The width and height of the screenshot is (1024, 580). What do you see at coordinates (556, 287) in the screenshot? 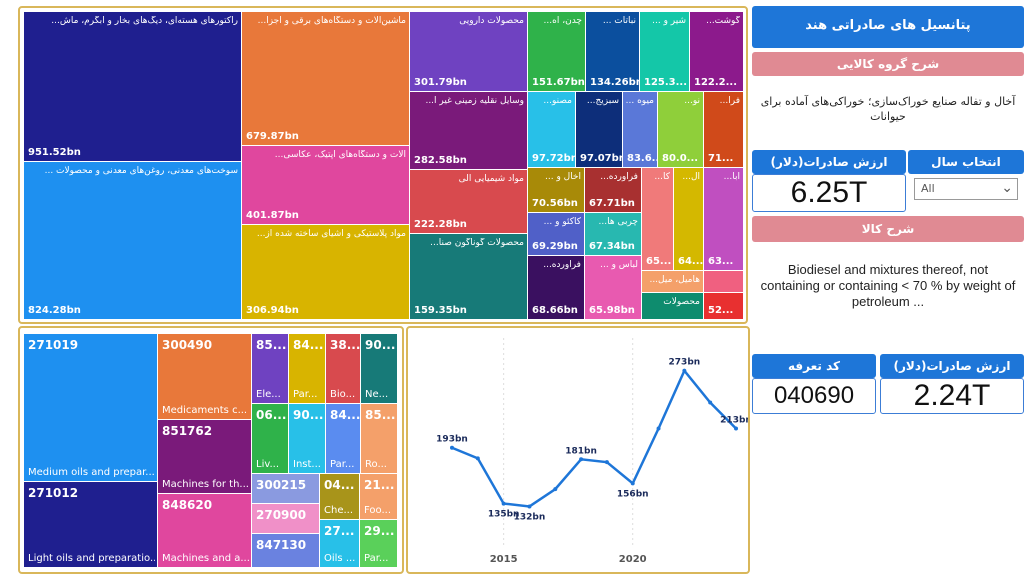
I see `treemap-tile: فرآورده... 68.66bn` at bounding box center [556, 287].